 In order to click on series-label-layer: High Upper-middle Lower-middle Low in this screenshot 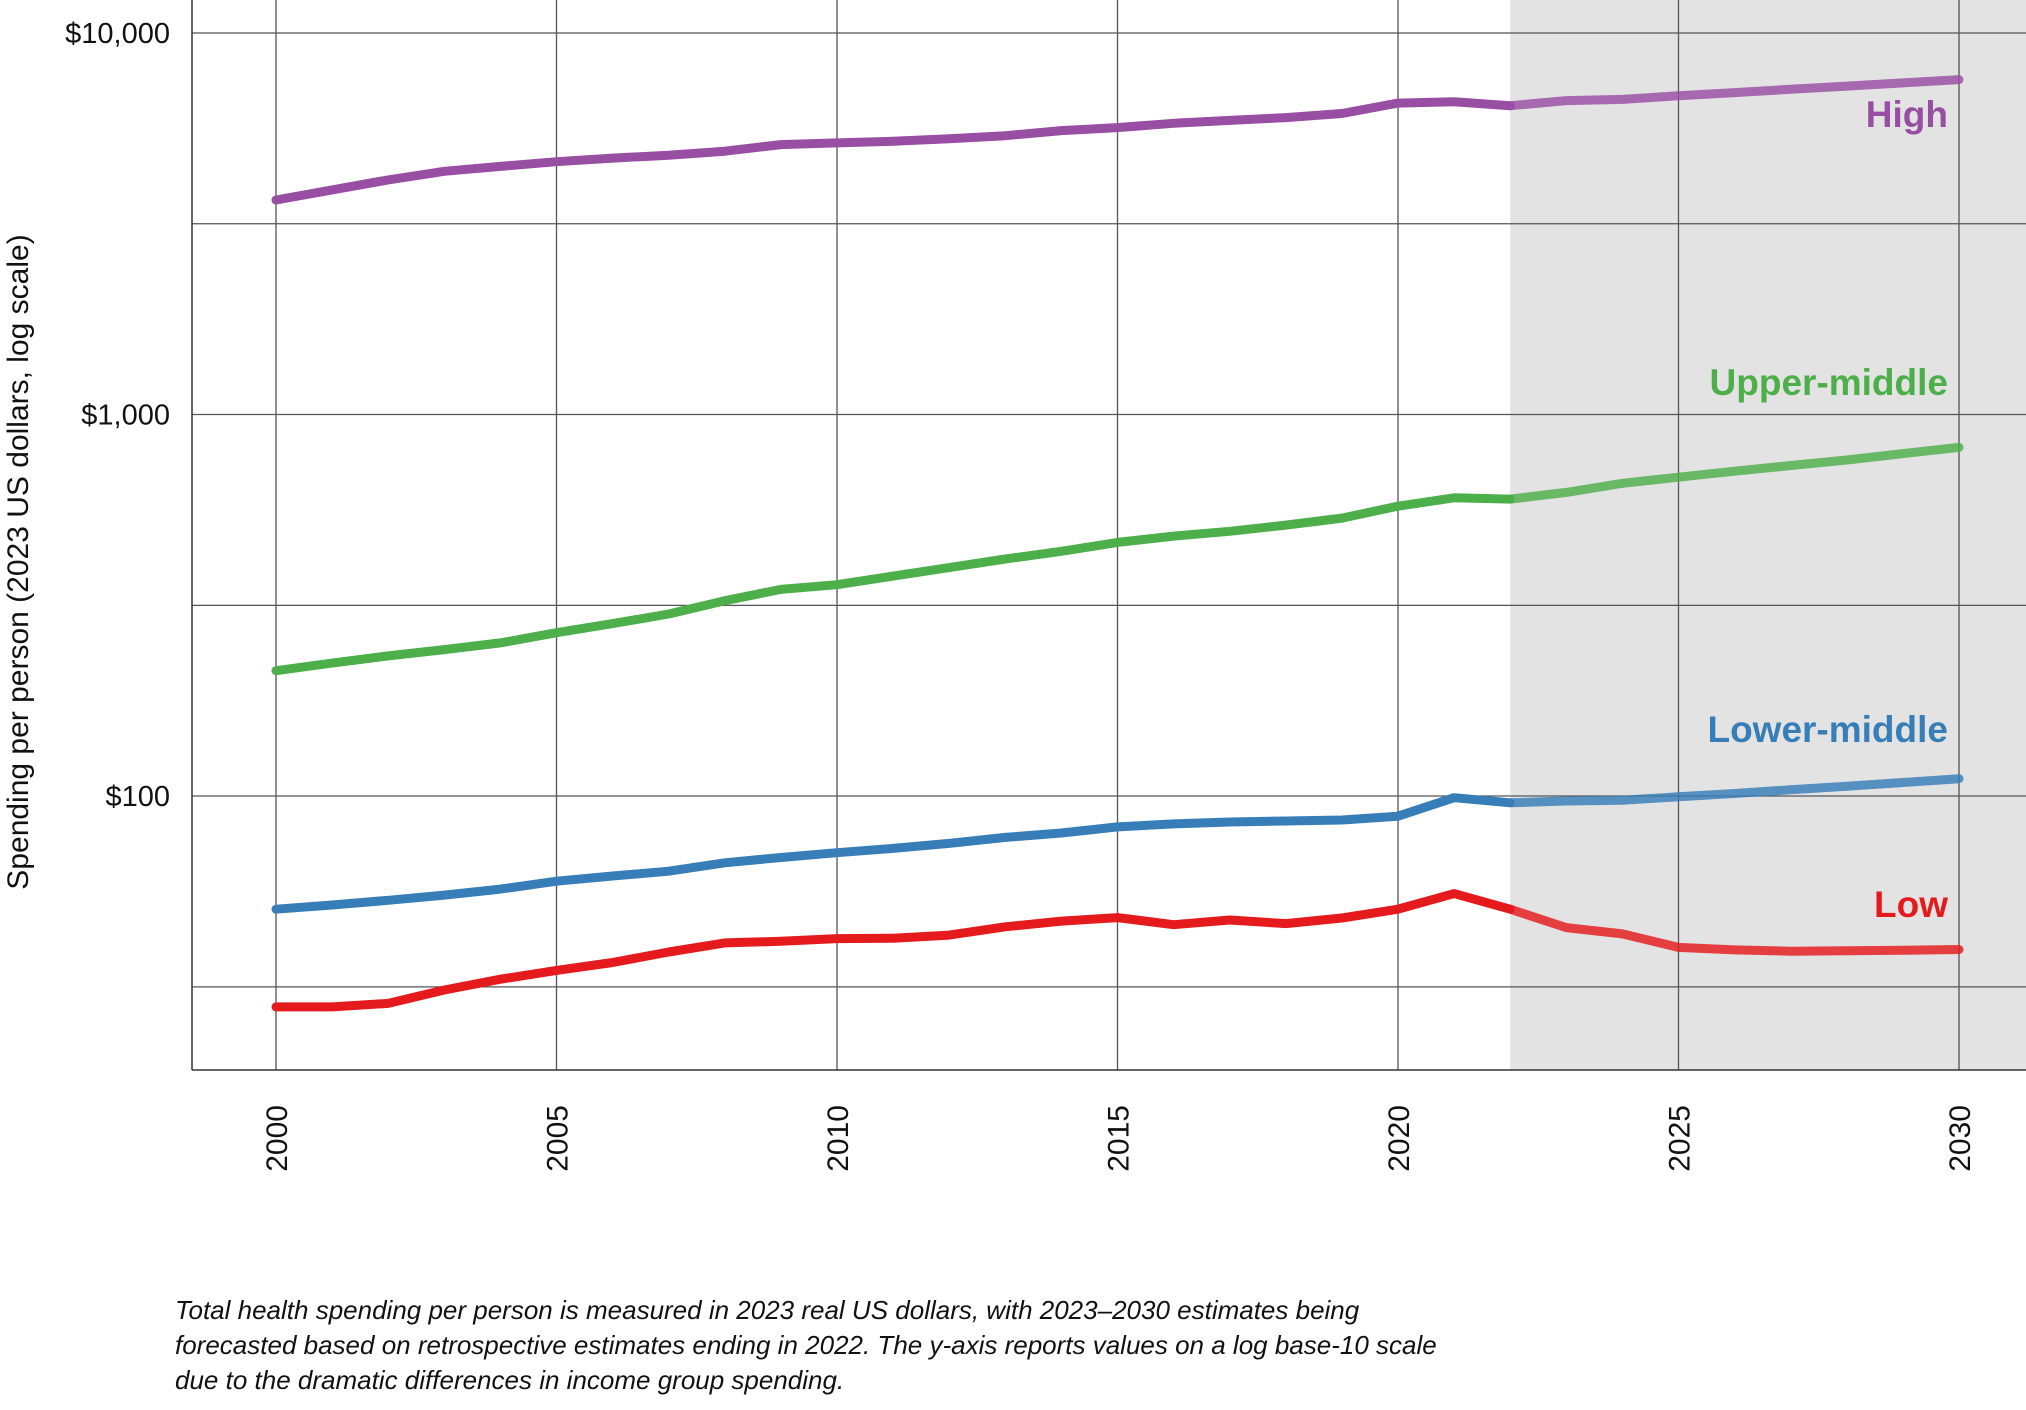, I will do `click(1827, 509)`.